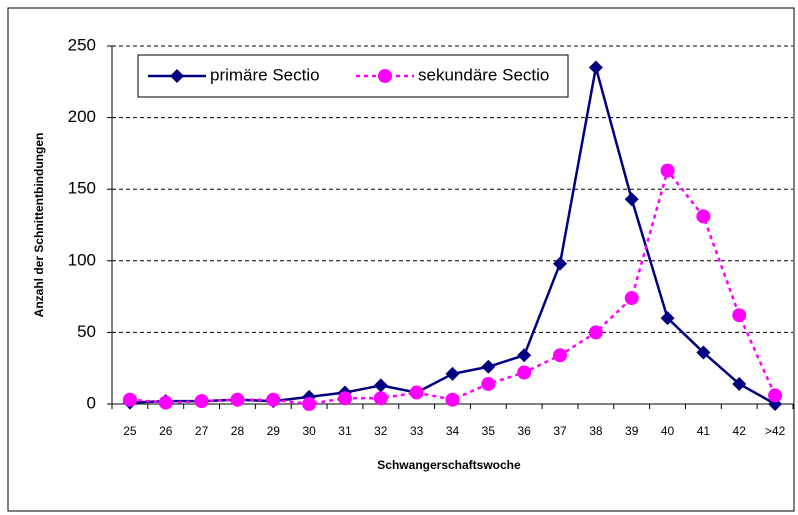 This screenshot has width=798, height=515. Describe the element at coordinates (417, 431) in the screenshot. I see `x-tick-label: 33` at that location.